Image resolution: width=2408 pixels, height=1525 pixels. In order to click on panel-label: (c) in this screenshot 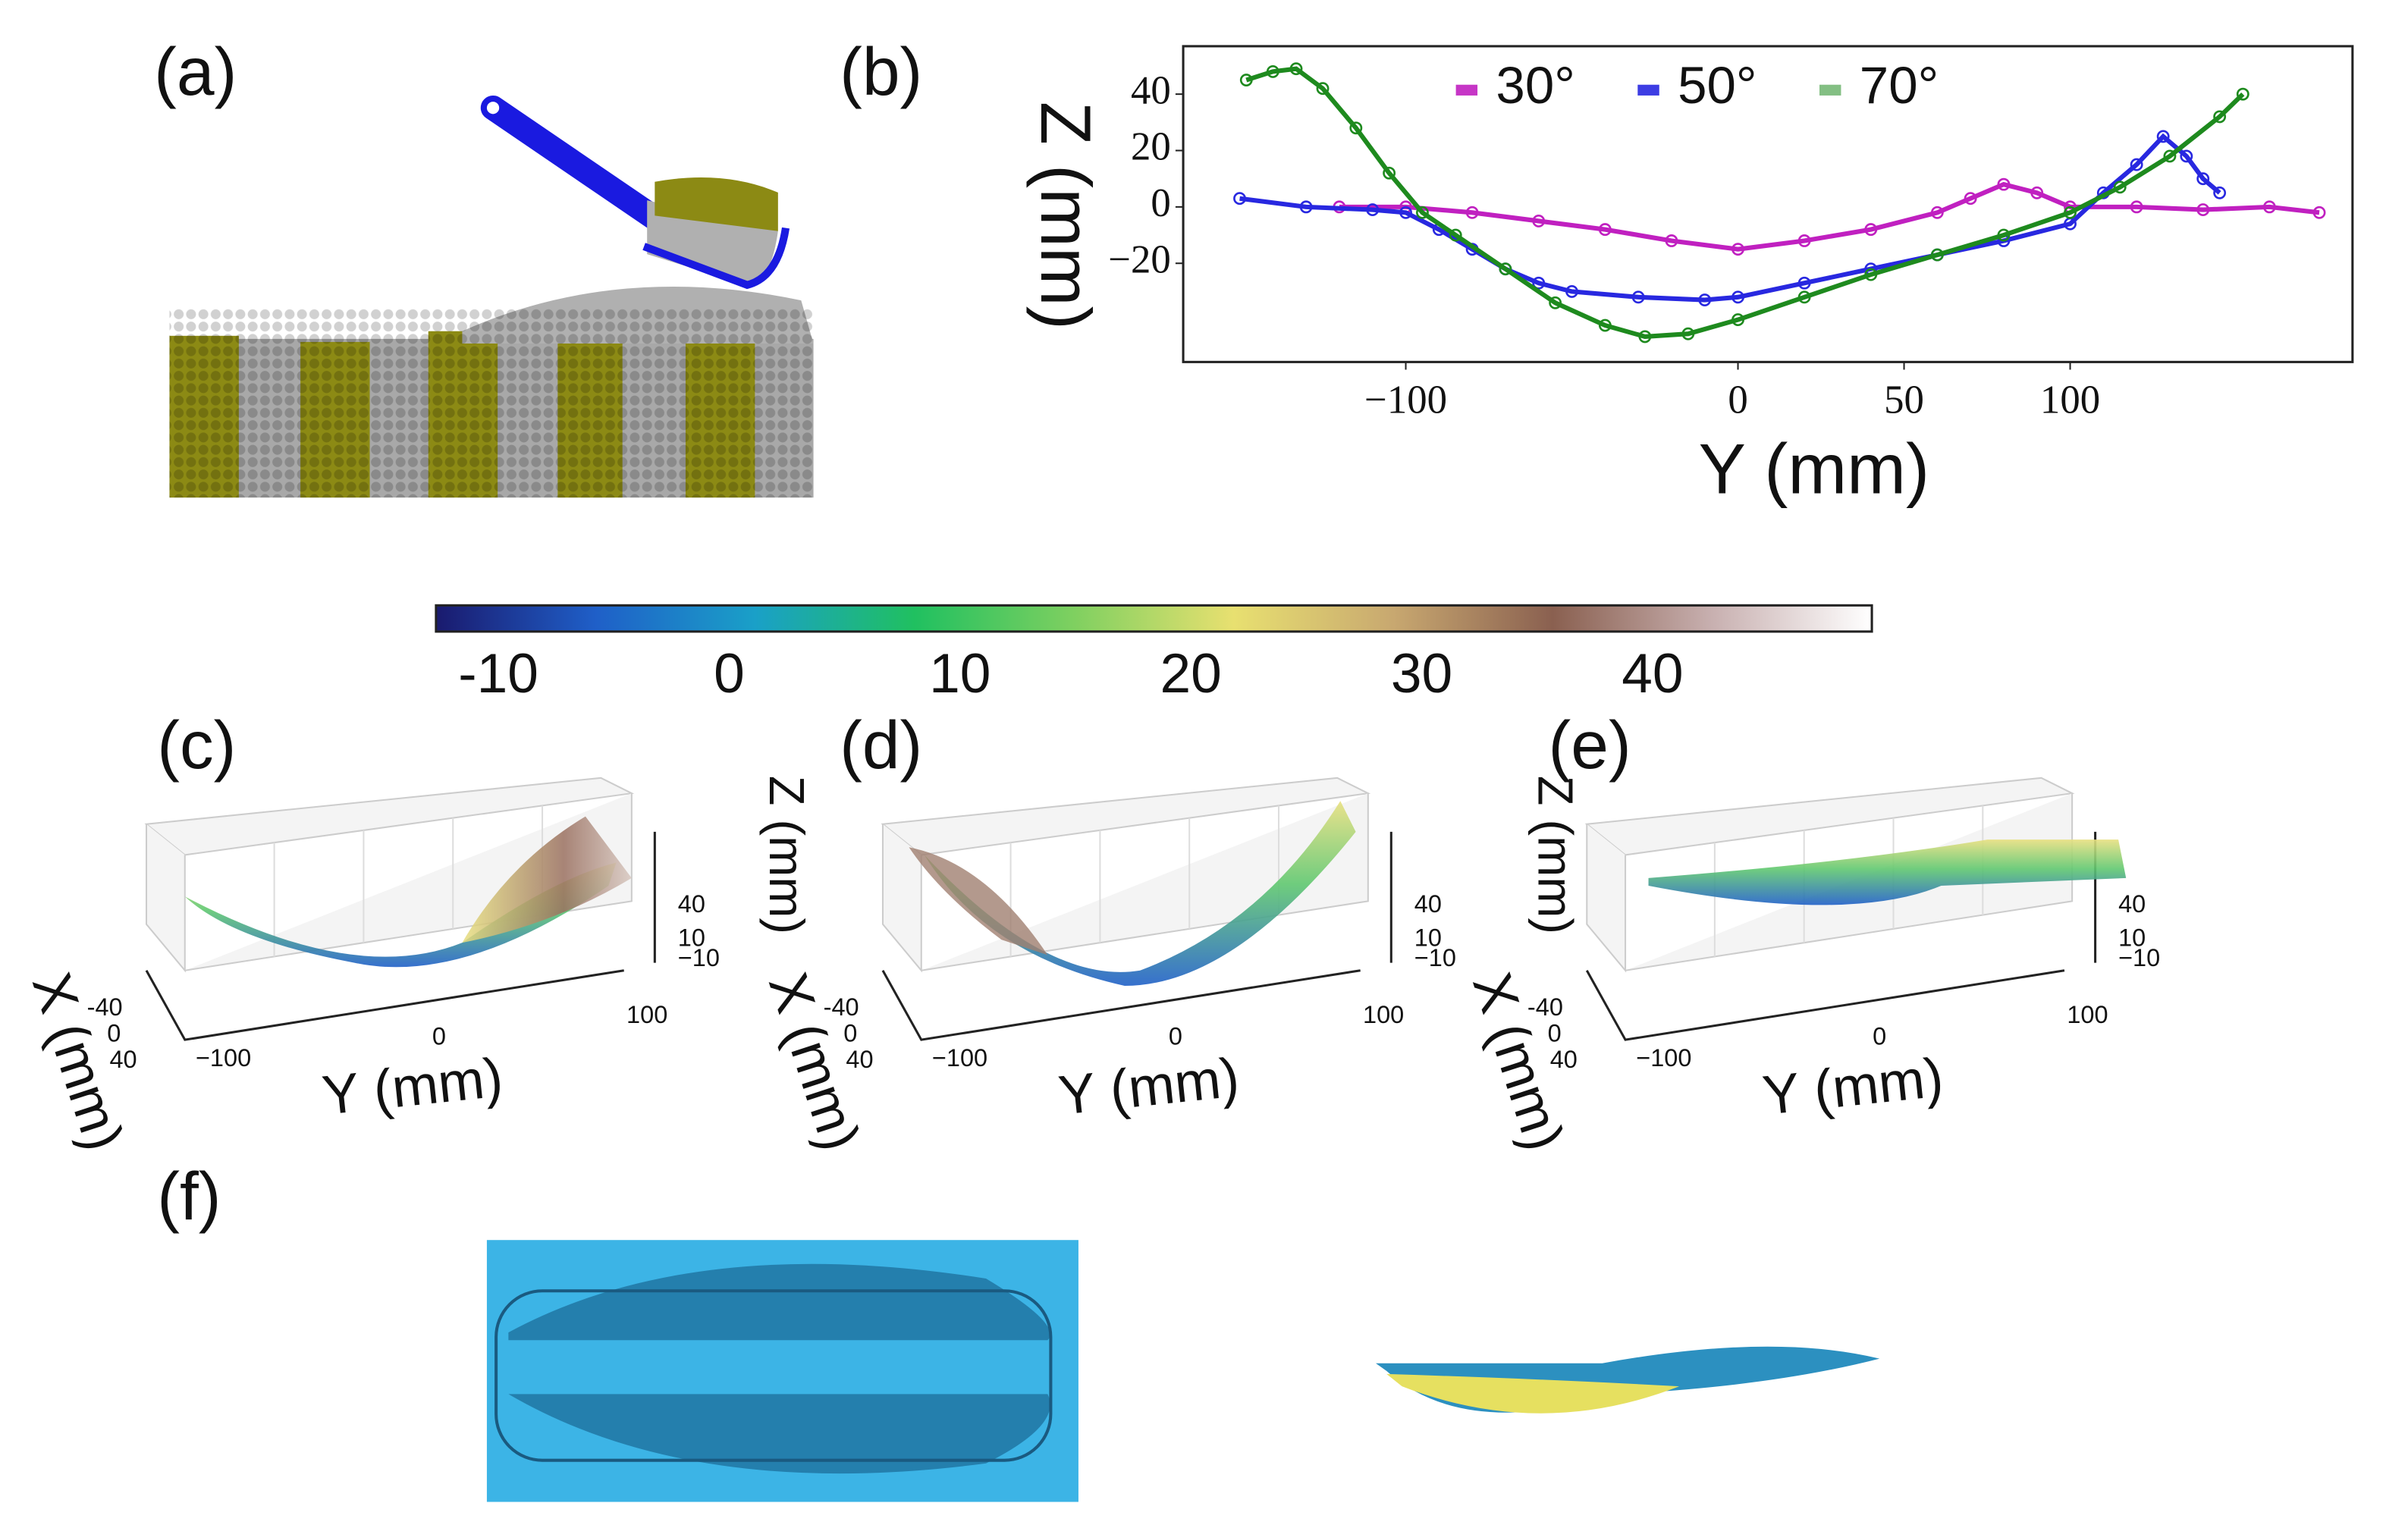, I will do `click(196, 745)`.